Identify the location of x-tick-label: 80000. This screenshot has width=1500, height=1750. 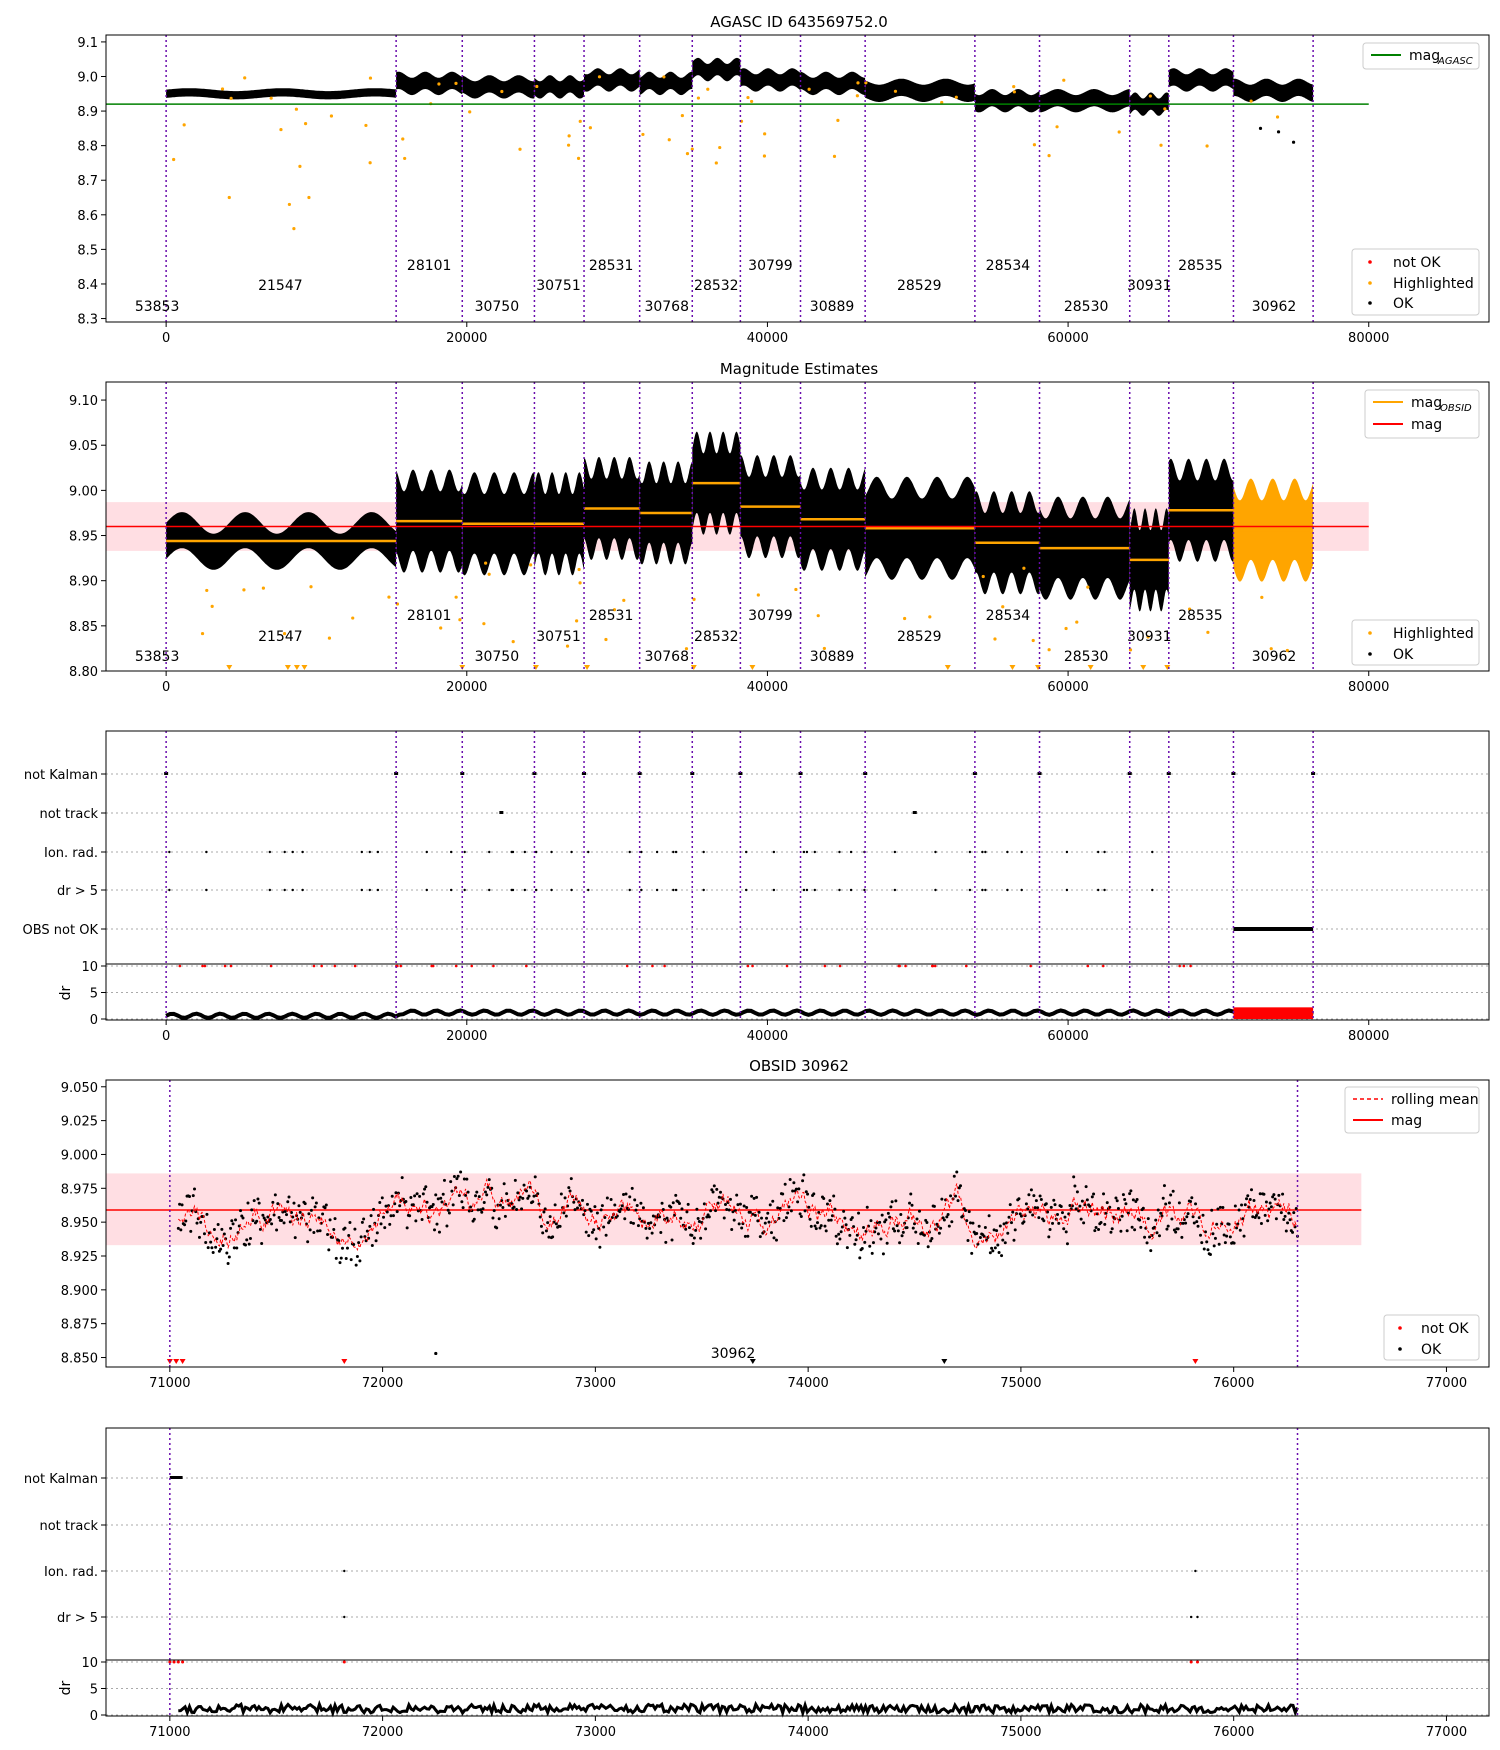
(1368, 338).